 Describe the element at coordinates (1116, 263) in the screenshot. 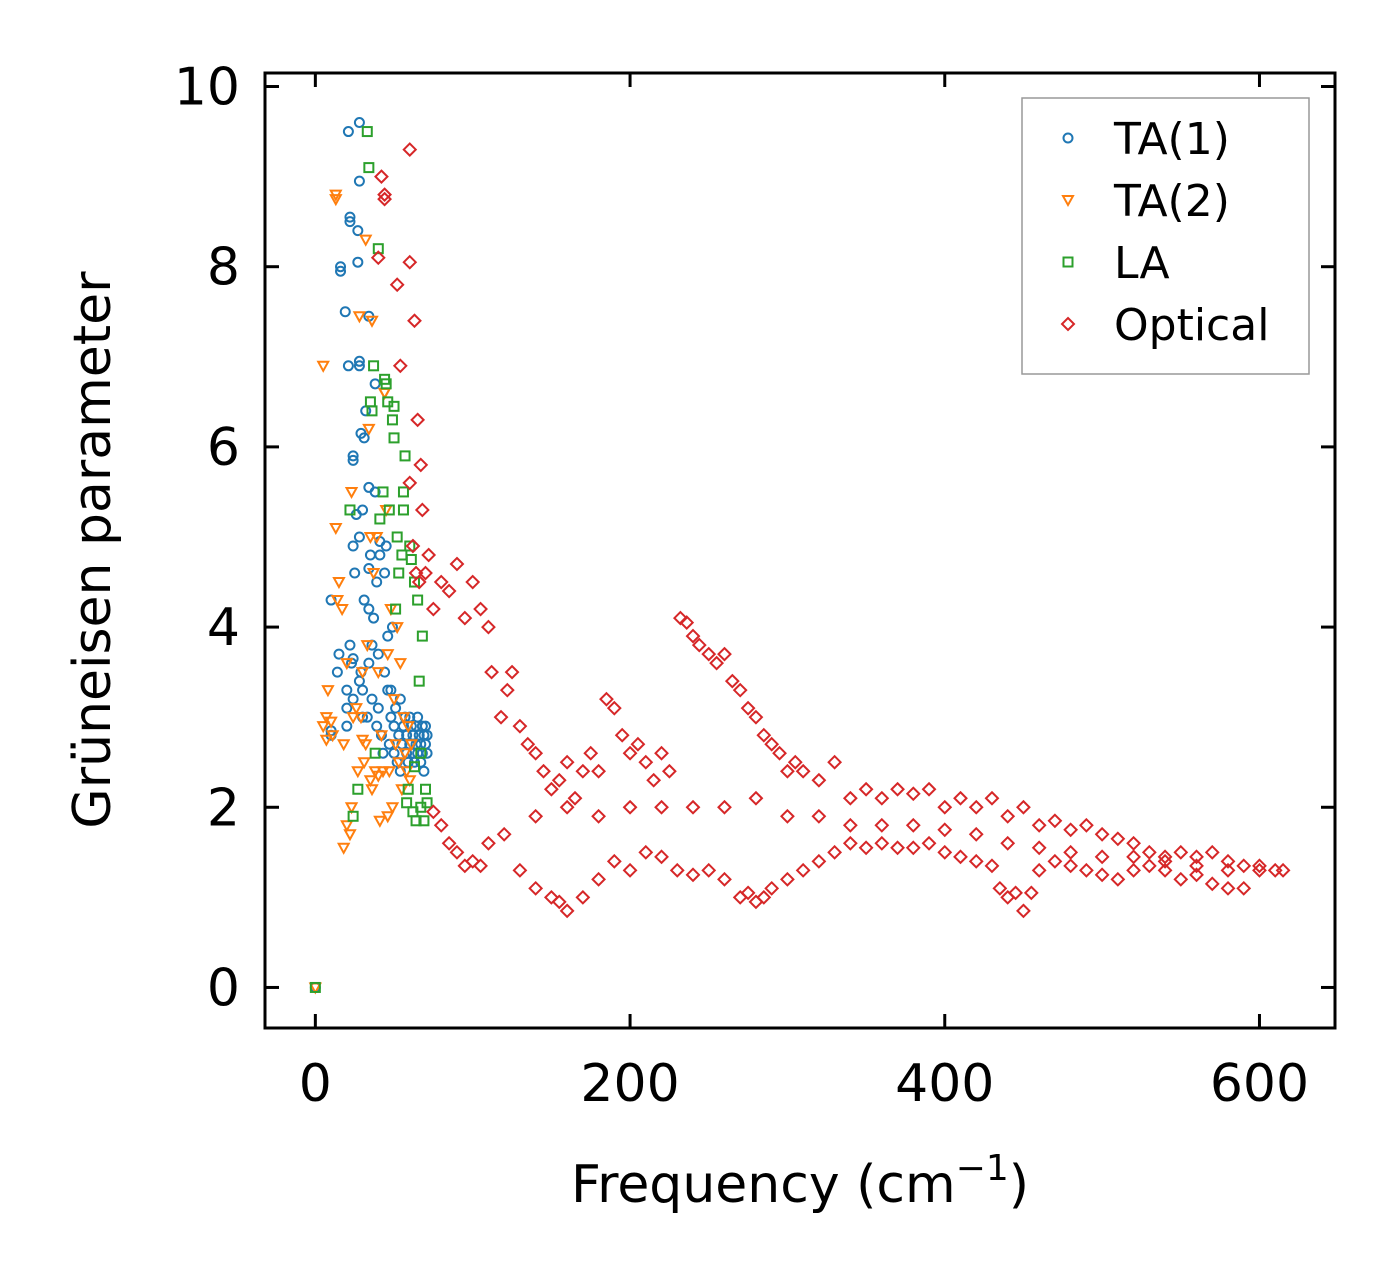

I see `legend-entry: LA` at that location.